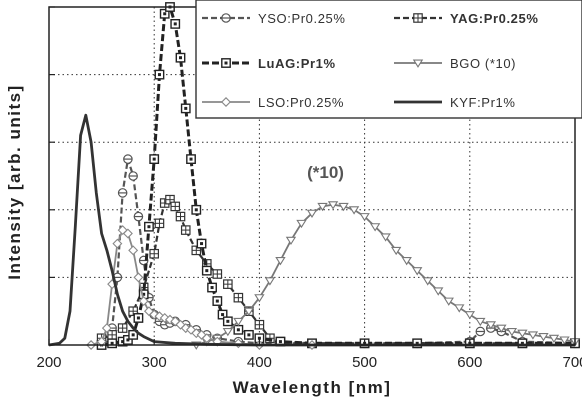 The height and width of the screenshot is (405, 582). Describe the element at coordinates (469, 362) in the screenshot. I see `x-tick-label: 600` at that location.